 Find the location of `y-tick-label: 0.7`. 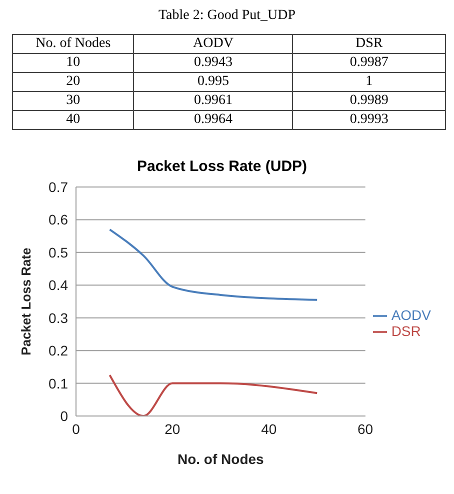

y-tick-label: 0.7 is located at coordinates (58, 186).